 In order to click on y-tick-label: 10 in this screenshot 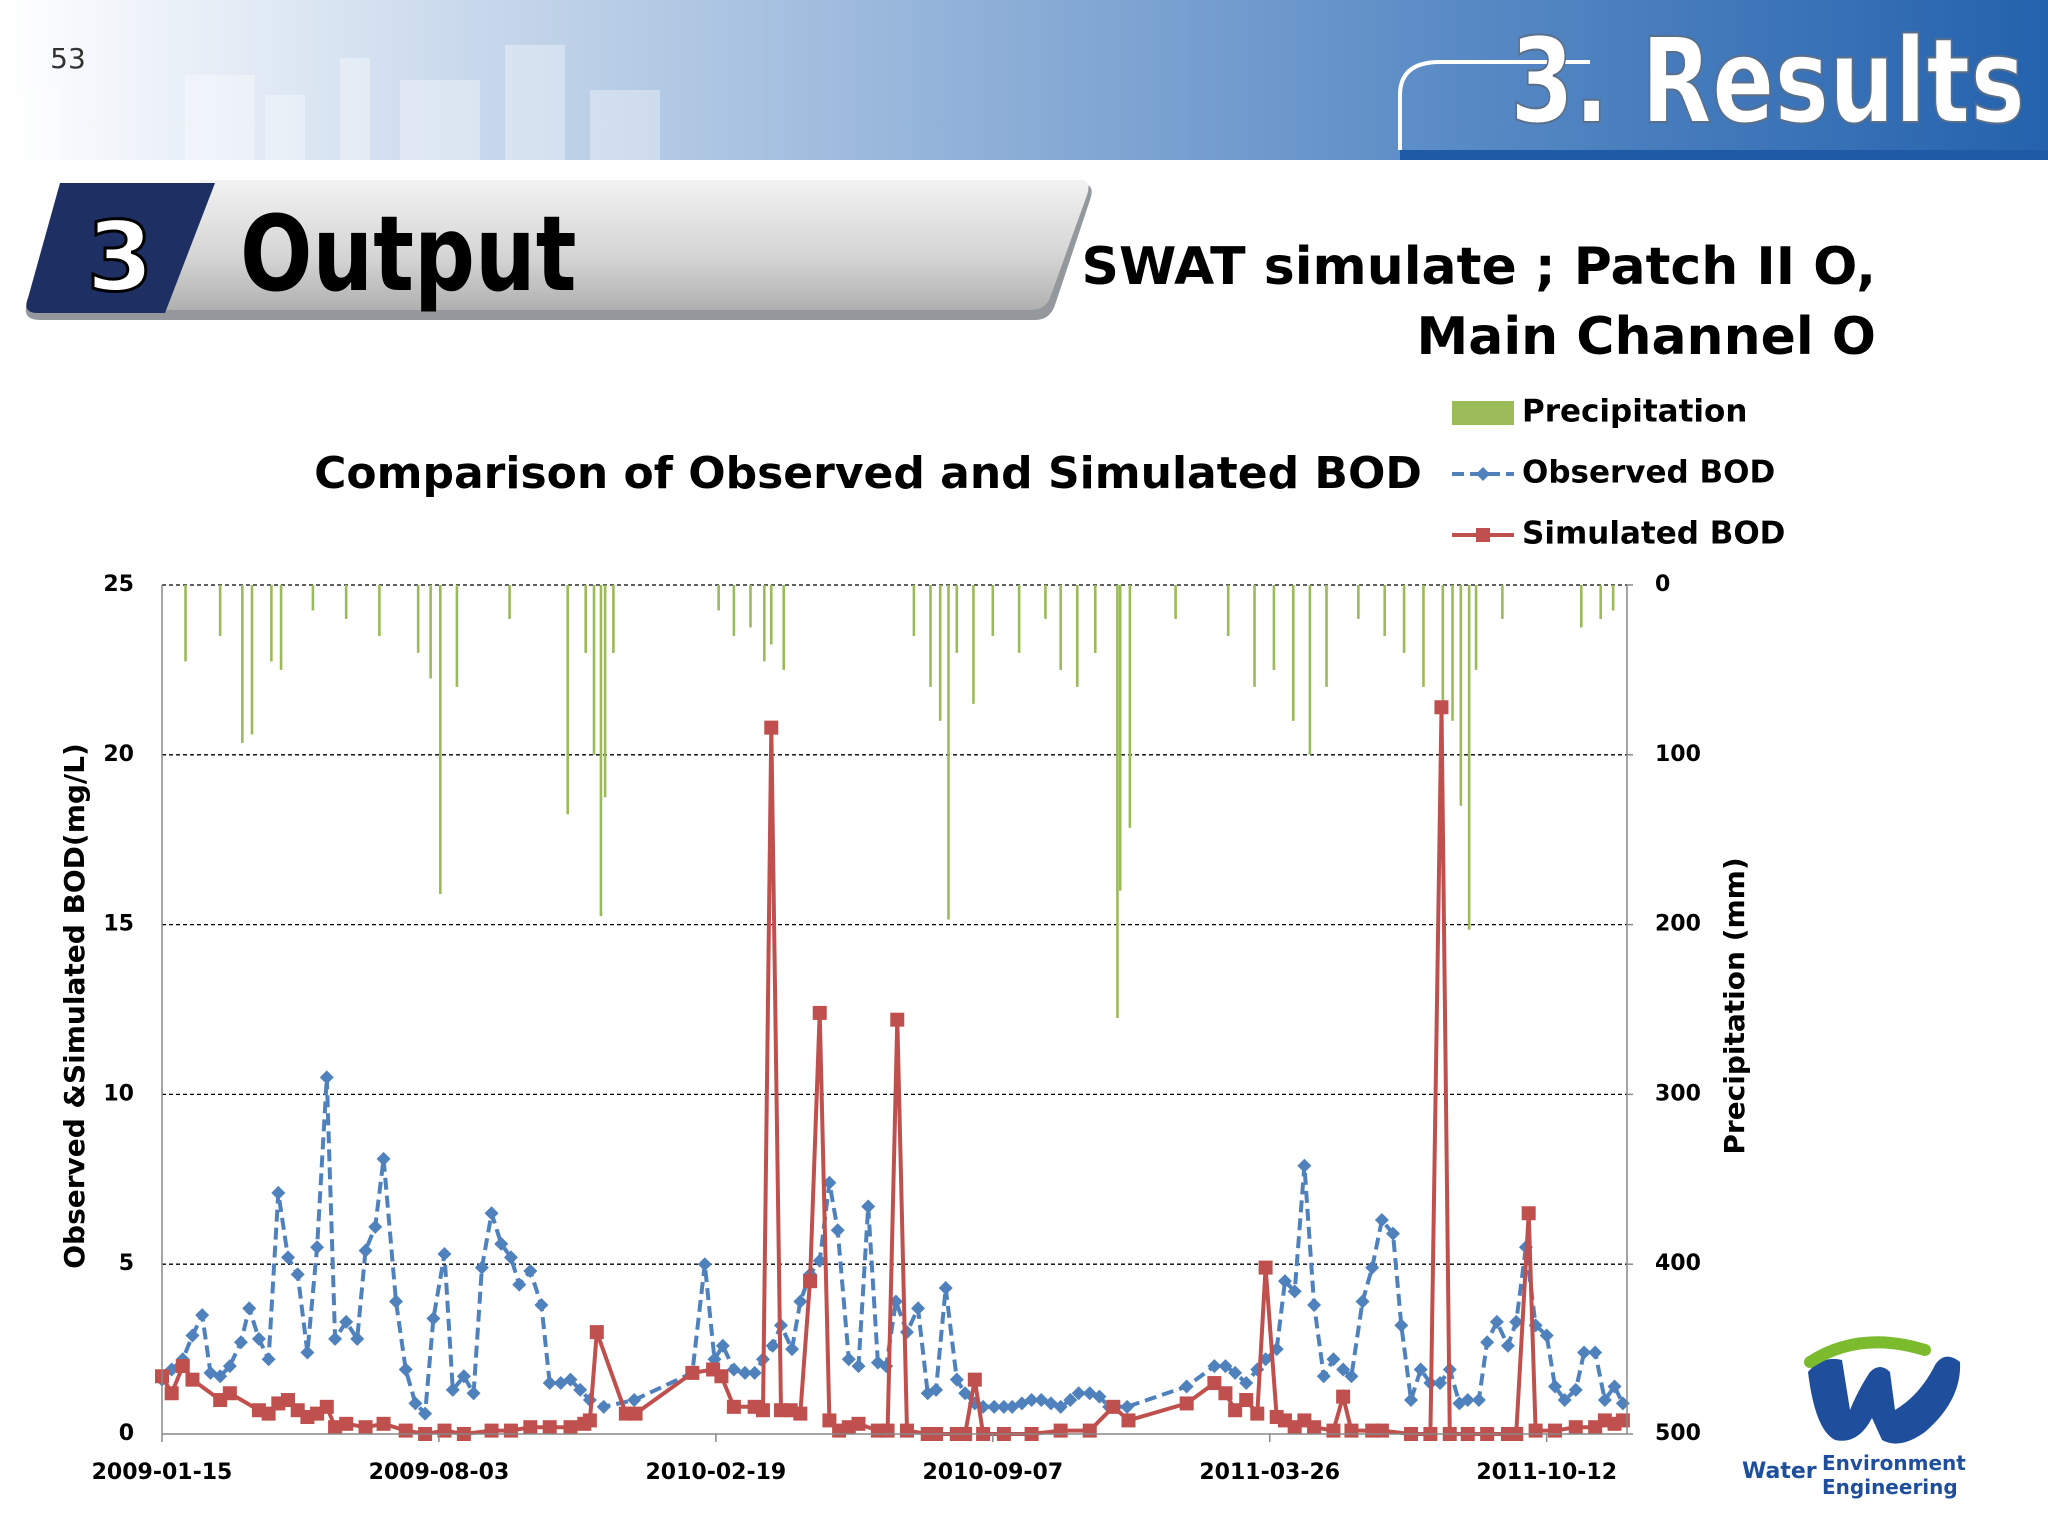, I will do `click(118, 1093)`.